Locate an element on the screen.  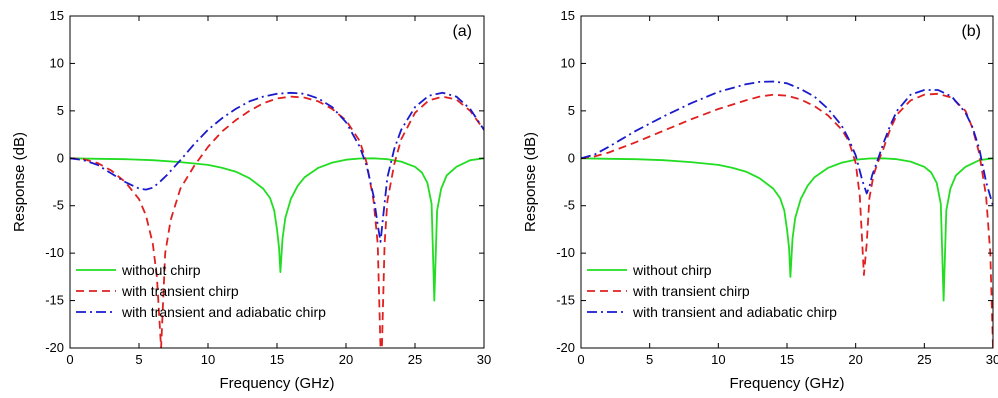
panel-label: (a) is located at coordinates (462, 31).